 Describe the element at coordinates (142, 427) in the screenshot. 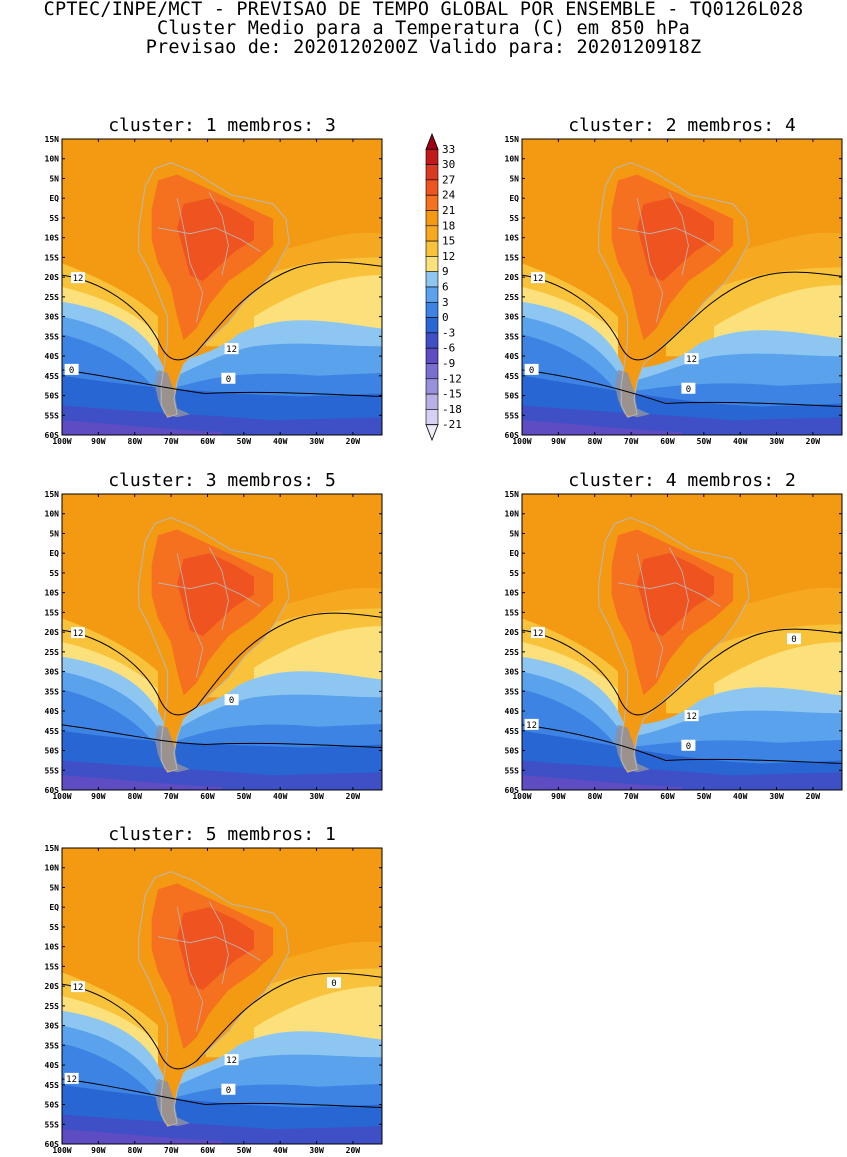

I see `band-minus9` at that location.